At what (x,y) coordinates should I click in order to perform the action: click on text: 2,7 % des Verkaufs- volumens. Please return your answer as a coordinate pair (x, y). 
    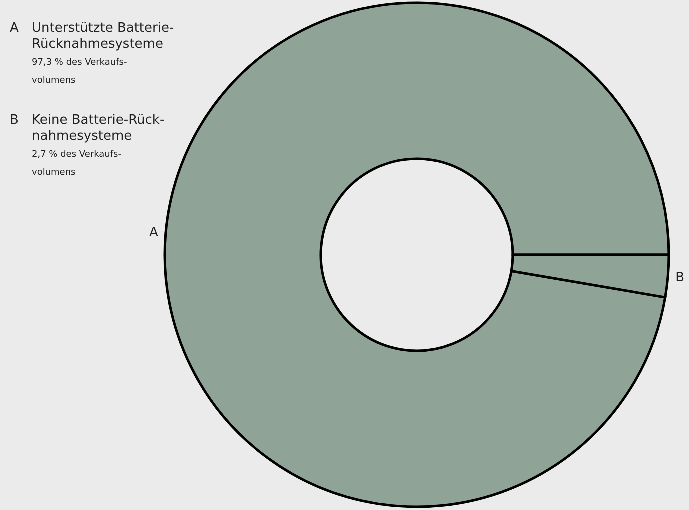
    Looking at the image, I should click on (77, 164).